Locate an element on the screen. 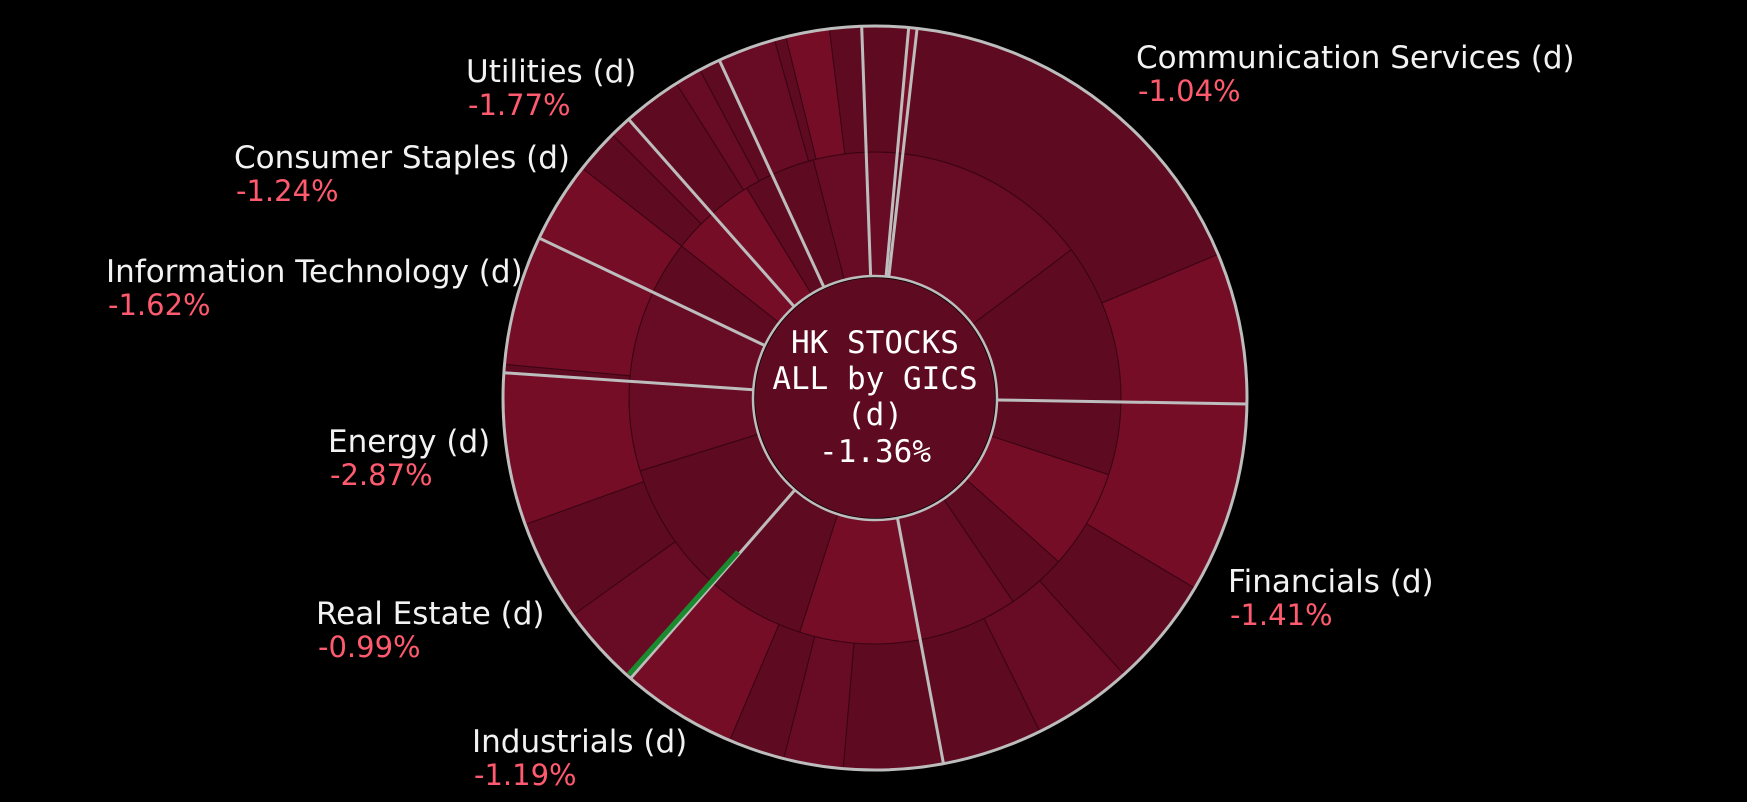  sector-label-change: -1.19% is located at coordinates (525, 775).